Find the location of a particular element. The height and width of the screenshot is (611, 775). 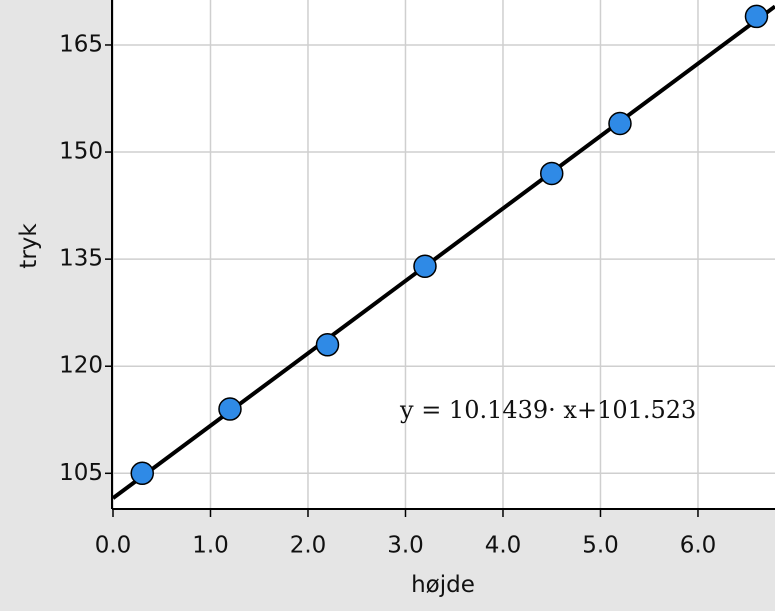

y-tick-label: 135 is located at coordinates (81, 259).